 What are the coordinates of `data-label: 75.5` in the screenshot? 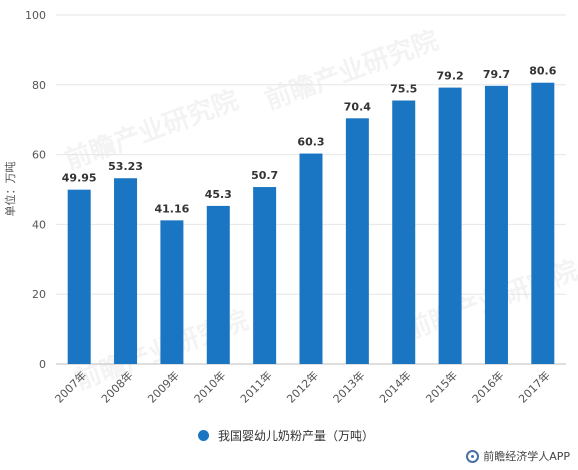 It's located at (403, 89).